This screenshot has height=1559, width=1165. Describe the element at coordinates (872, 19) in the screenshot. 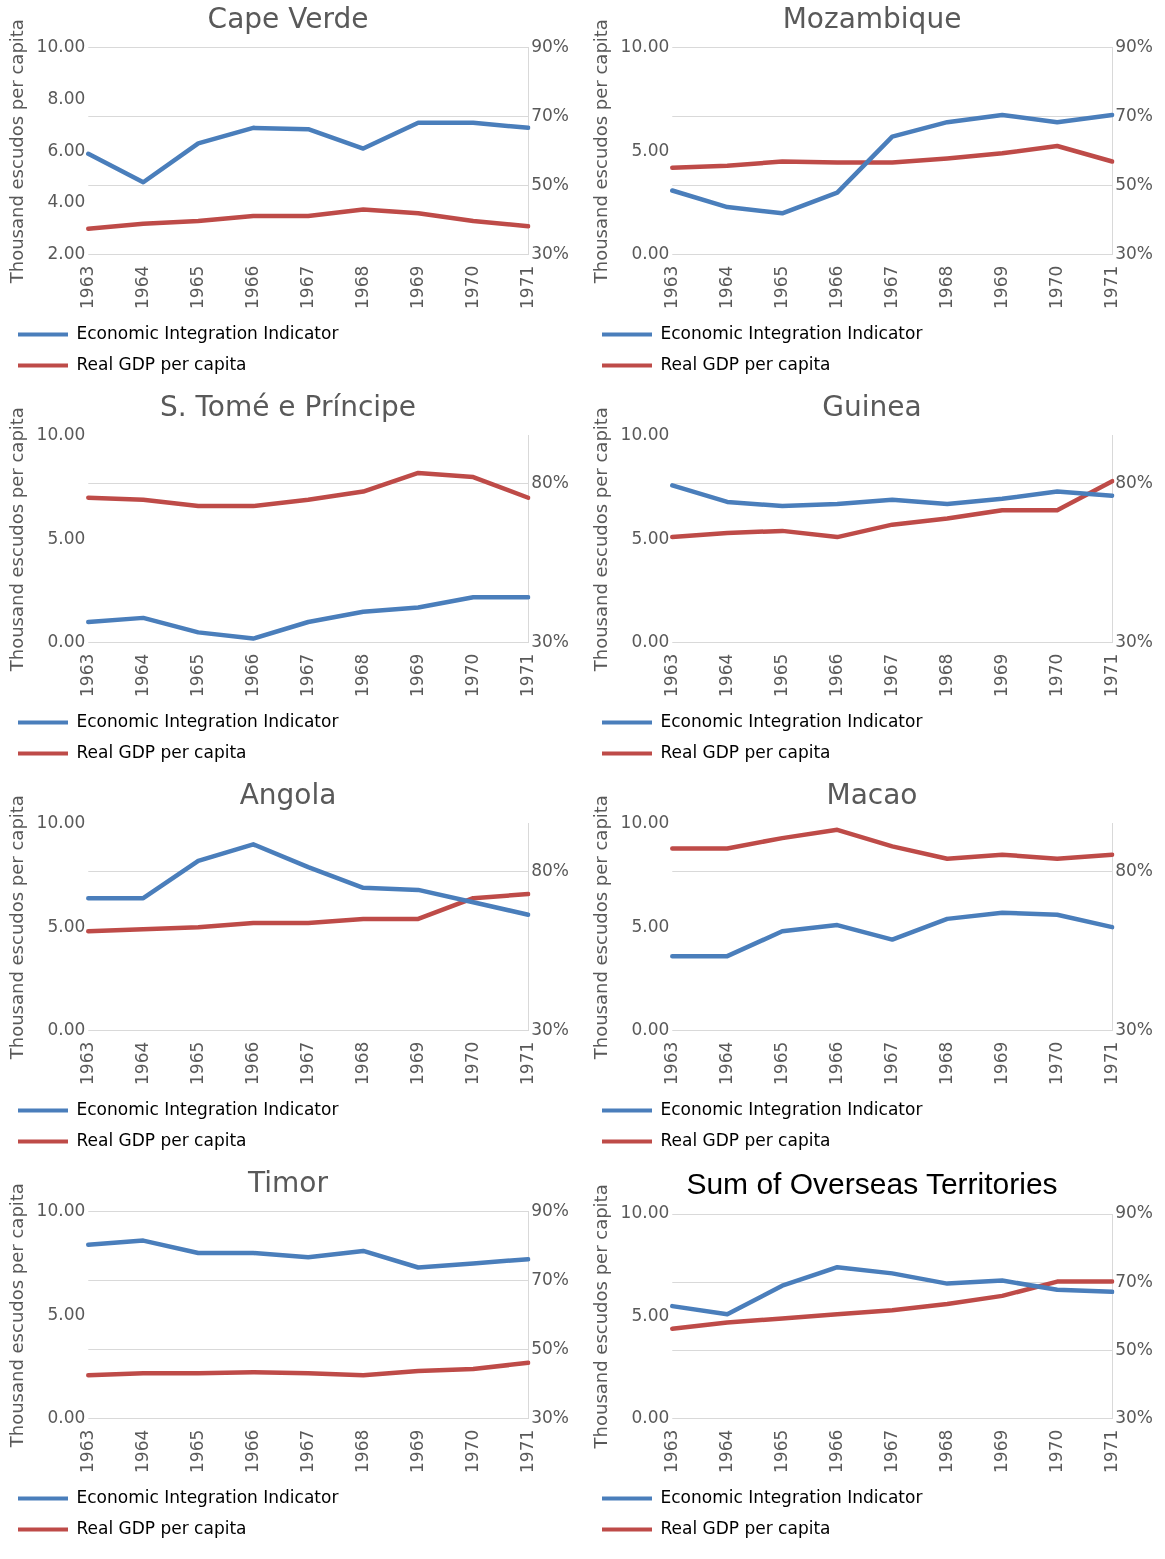

I see `chart-title: Mozambique` at that location.